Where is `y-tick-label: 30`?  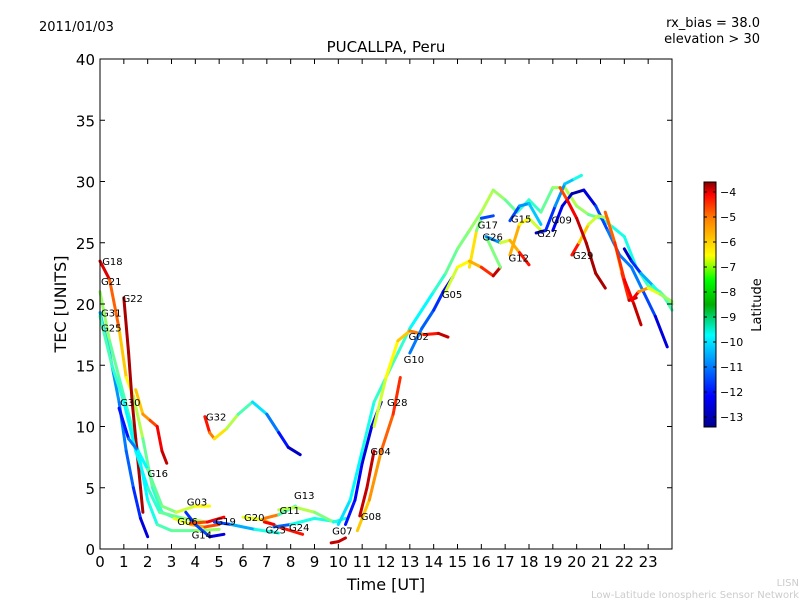
y-tick-label: 30 is located at coordinates (85, 183).